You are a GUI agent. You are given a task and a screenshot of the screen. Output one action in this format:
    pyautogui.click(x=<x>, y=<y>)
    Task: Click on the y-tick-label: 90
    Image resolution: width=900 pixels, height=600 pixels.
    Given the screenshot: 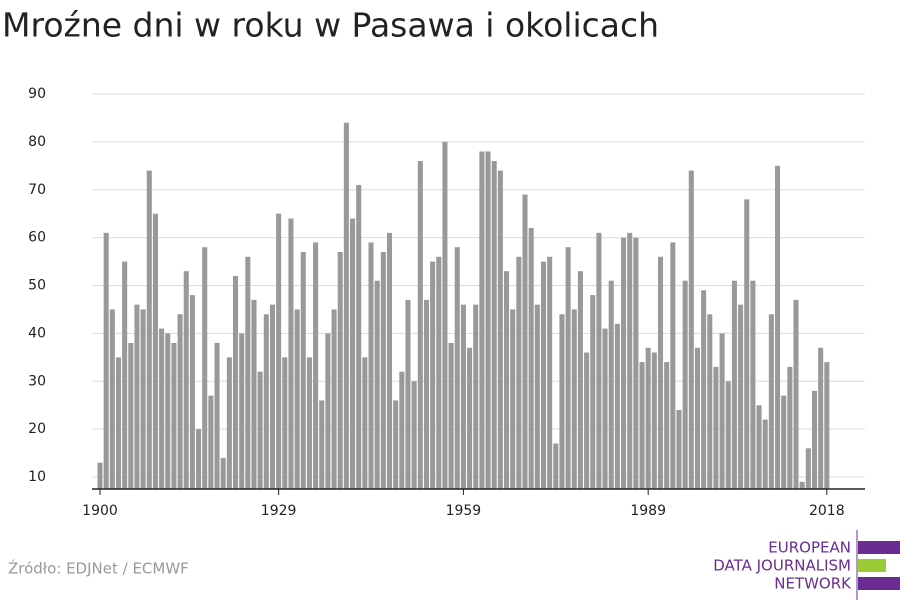 What is the action you would take?
    pyautogui.click(x=37, y=94)
    